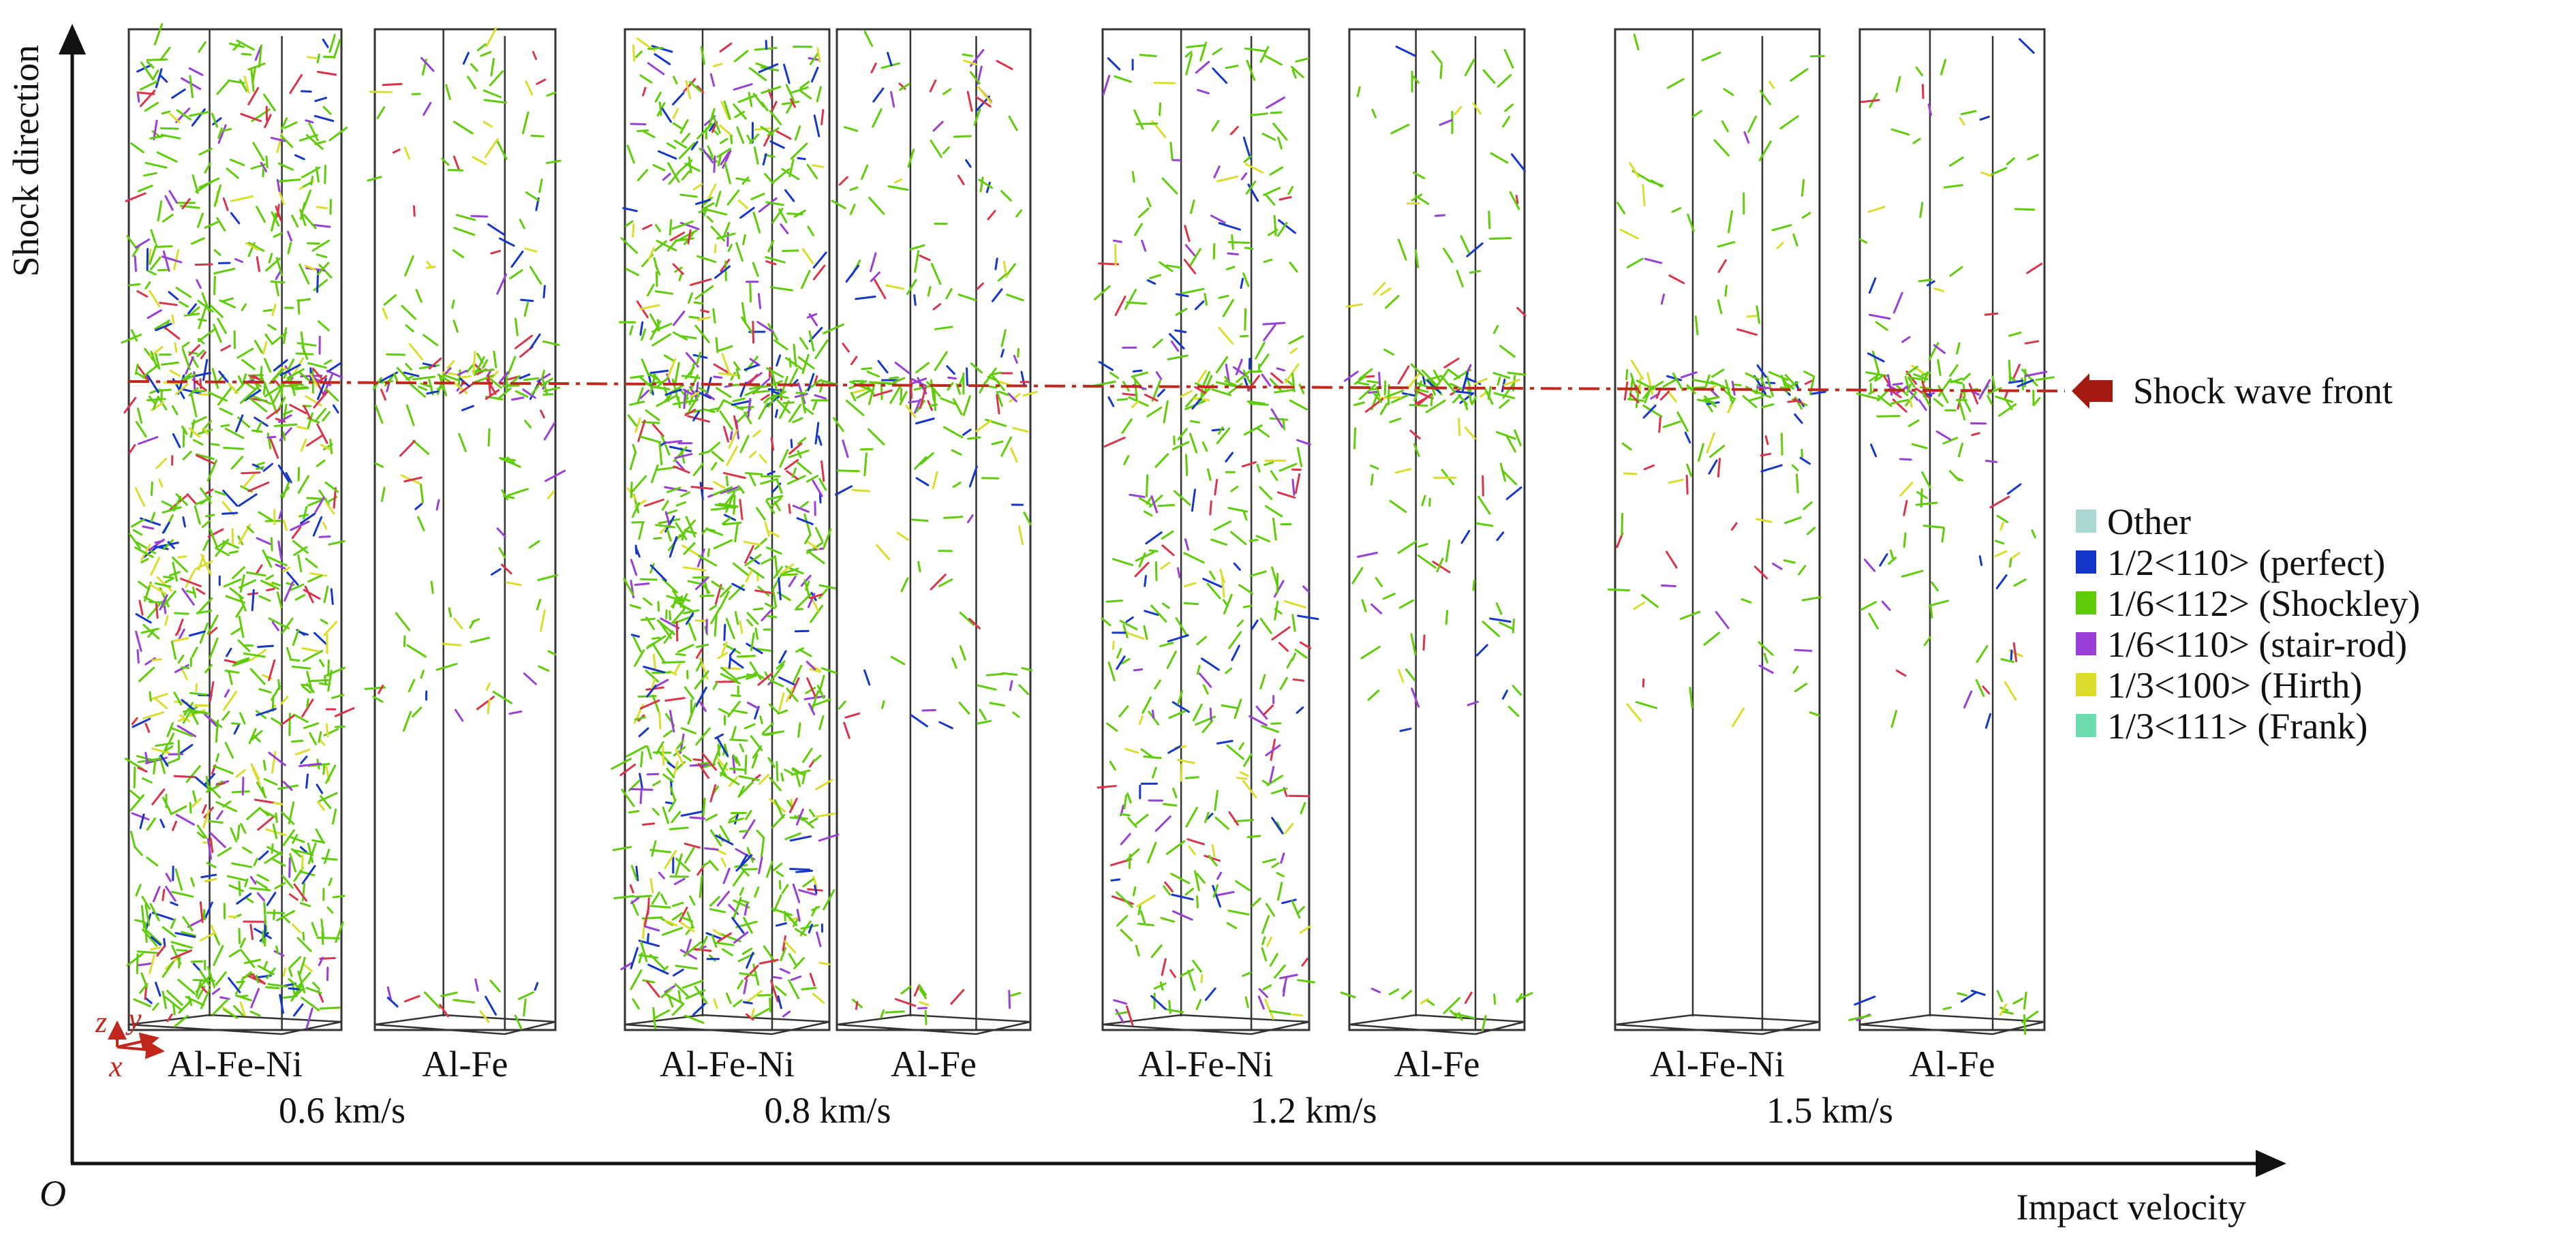 This screenshot has width=2576, height=1233. I want to click on legend-label: 1/3<111> (Frank), so click(2237, 726).